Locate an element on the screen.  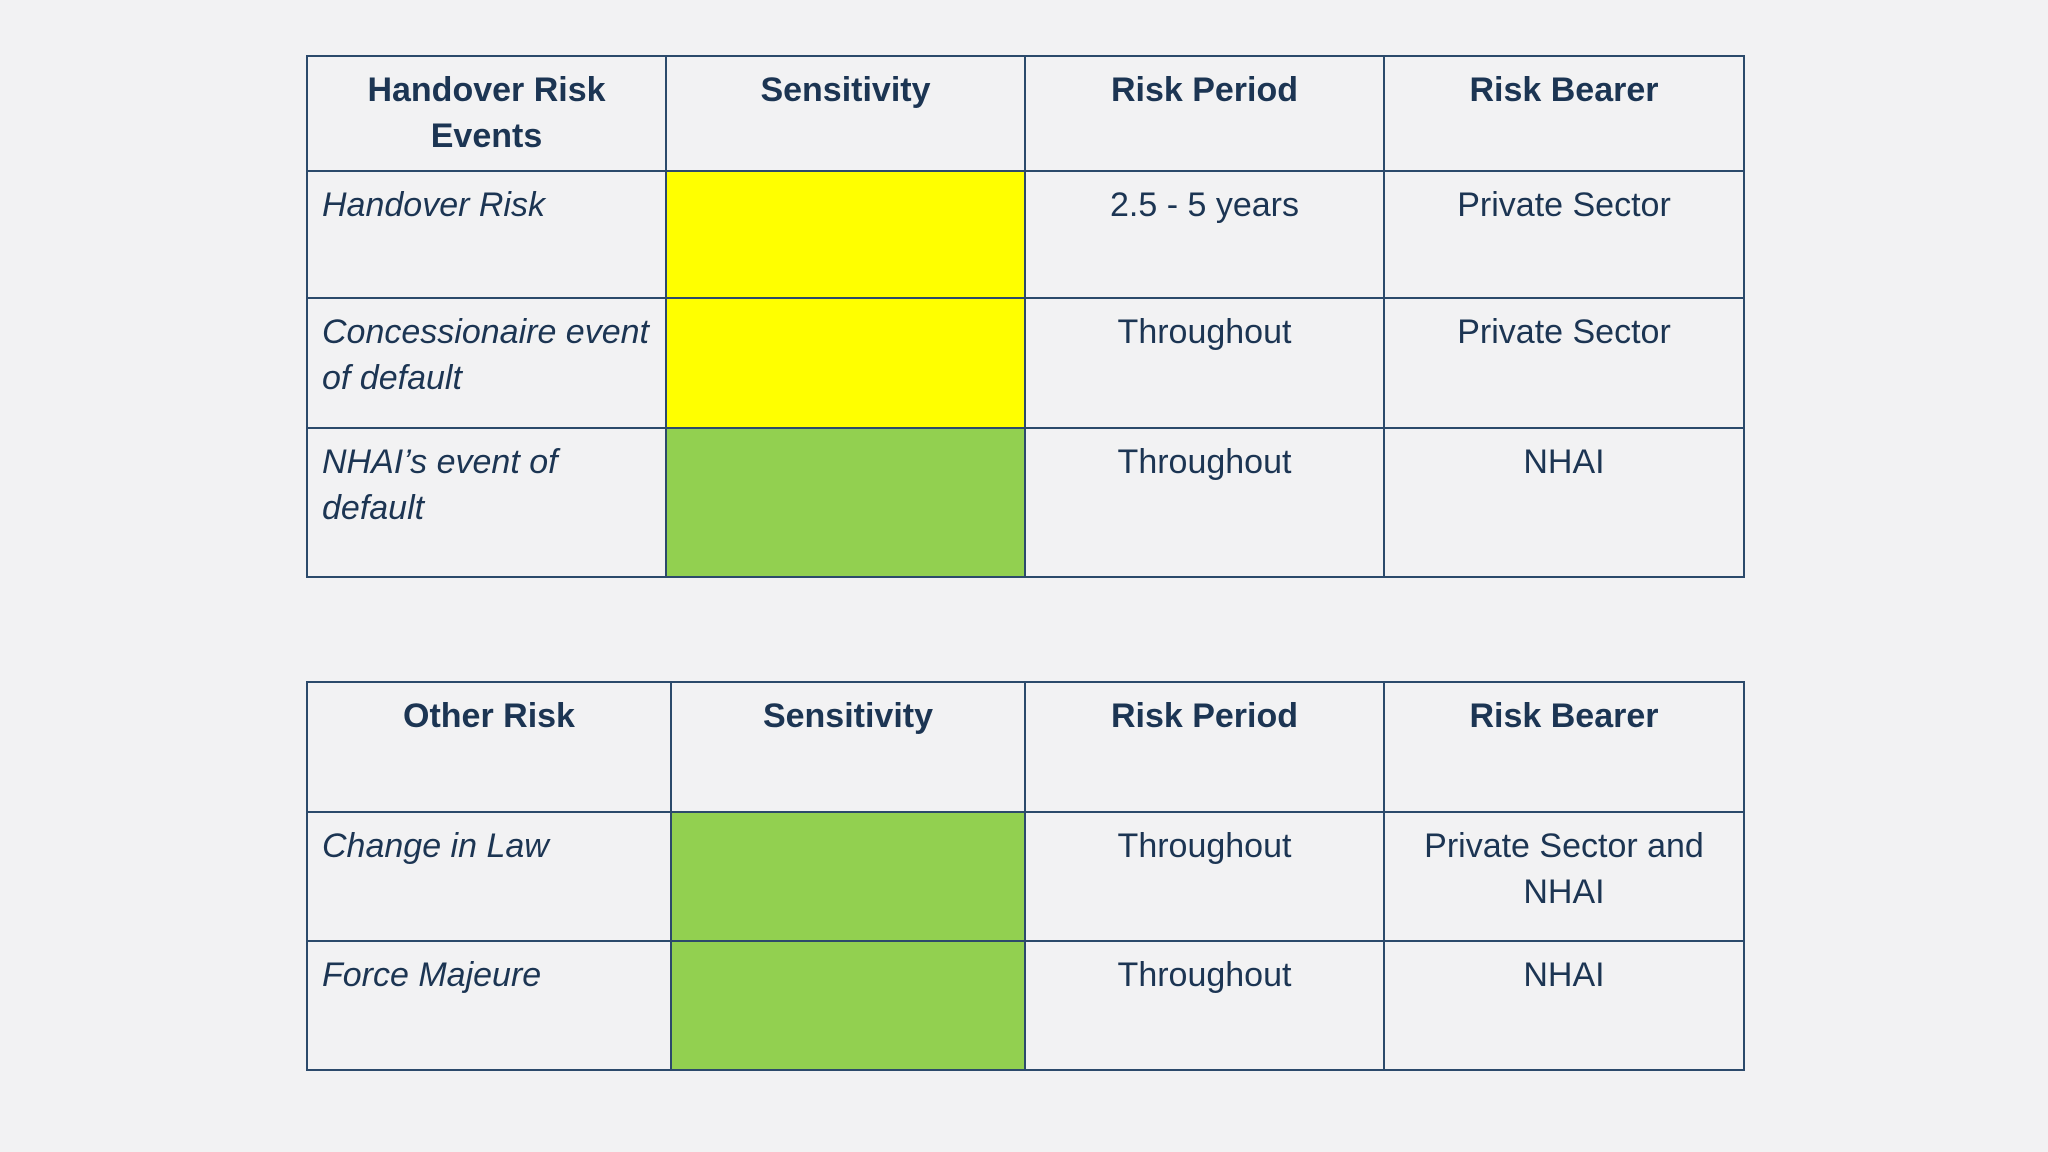
risk-bearer-cell: Private Sector and NHAI is located at coordinates (1564, 876).